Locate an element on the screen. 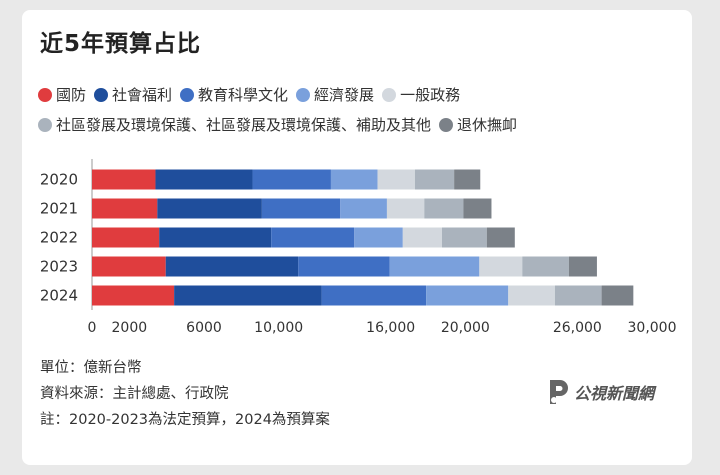  x-tick-label: 20,000 is located at coordinates (465, 328).